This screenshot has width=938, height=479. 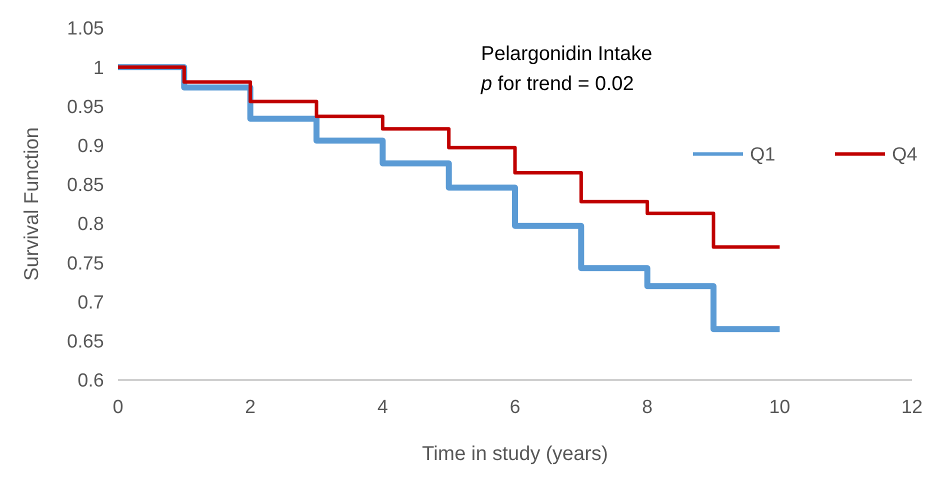 I want to click on y-tick-label: 0.8, so click(x=91, y=225).